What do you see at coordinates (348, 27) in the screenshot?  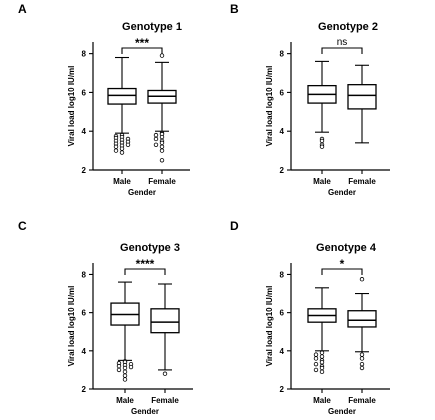 I see `panel-title: Genotype 2` at bounding box center [348, 27].